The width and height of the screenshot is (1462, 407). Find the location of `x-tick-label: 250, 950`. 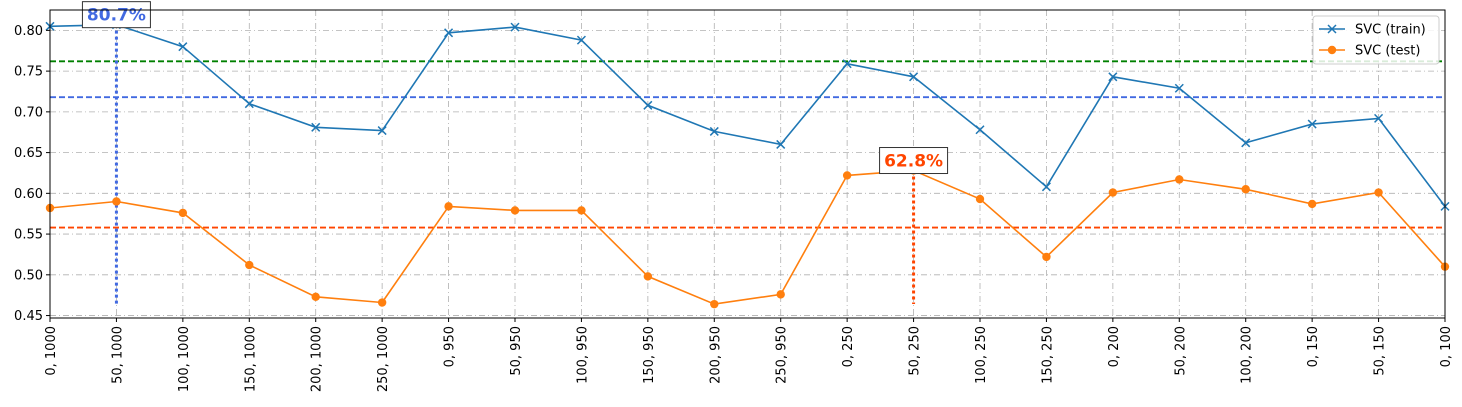

x-tick-label: 250, 950 is located at coordinates (782, 355).